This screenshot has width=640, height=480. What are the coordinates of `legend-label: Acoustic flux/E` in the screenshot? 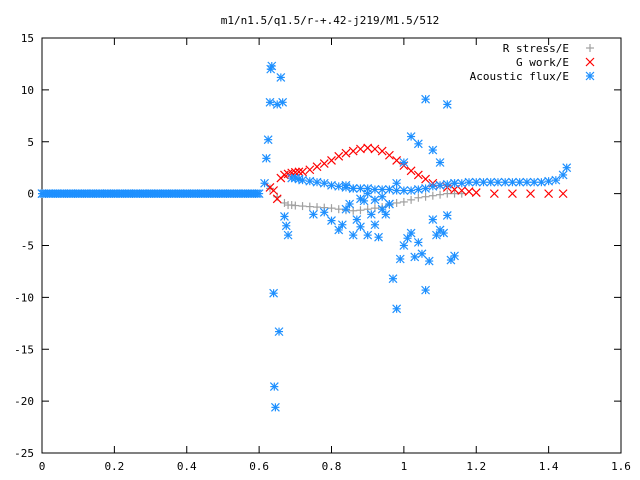 It's located at (519, 76).